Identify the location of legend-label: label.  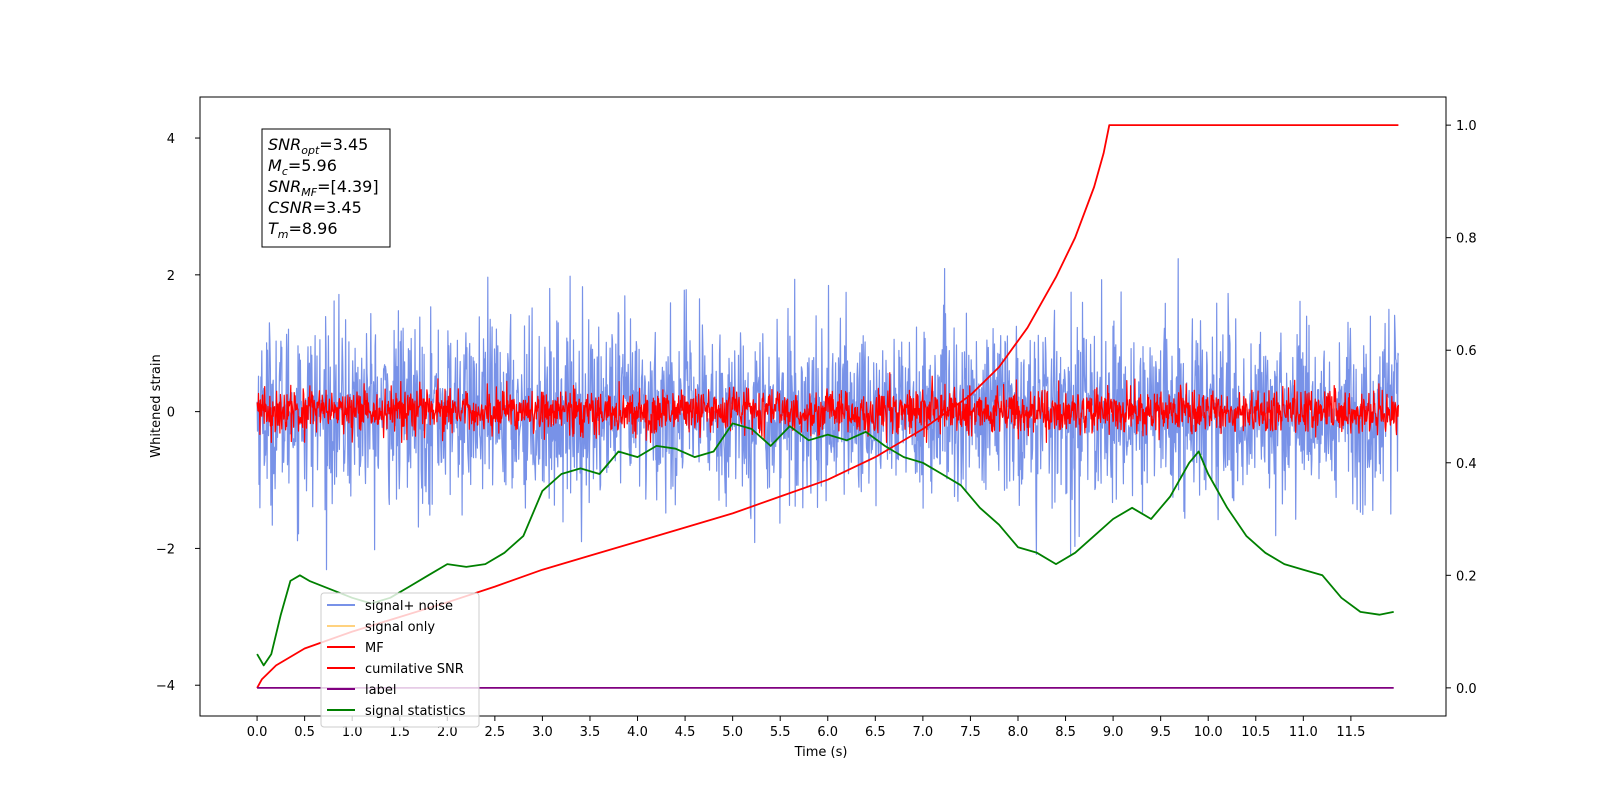
(380, 690).